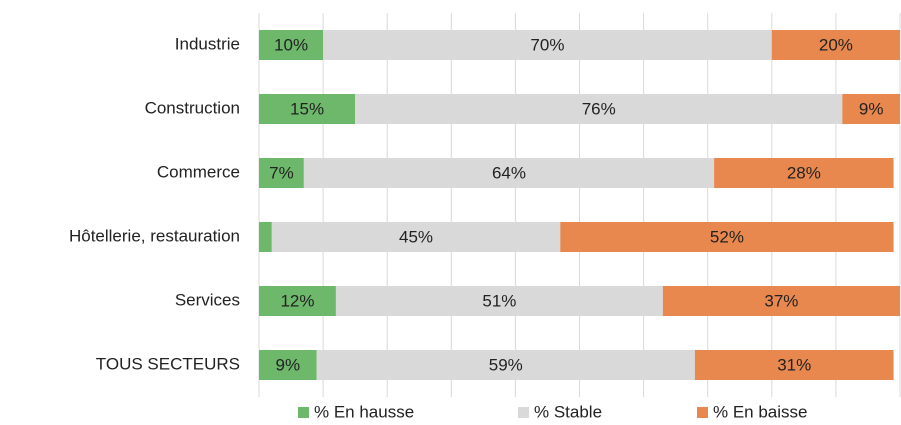 Image resolution: width=901 pixels, height=425 pixels. I want to click on data-label: 12%, so click(297, 300).